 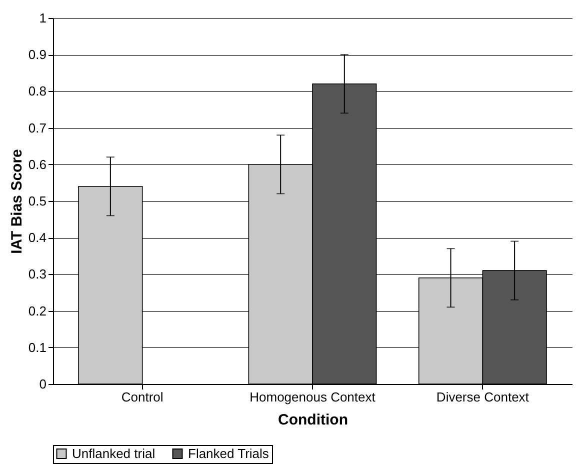 I want to click on y-tick-label: 1, so click(x=42, y=18).